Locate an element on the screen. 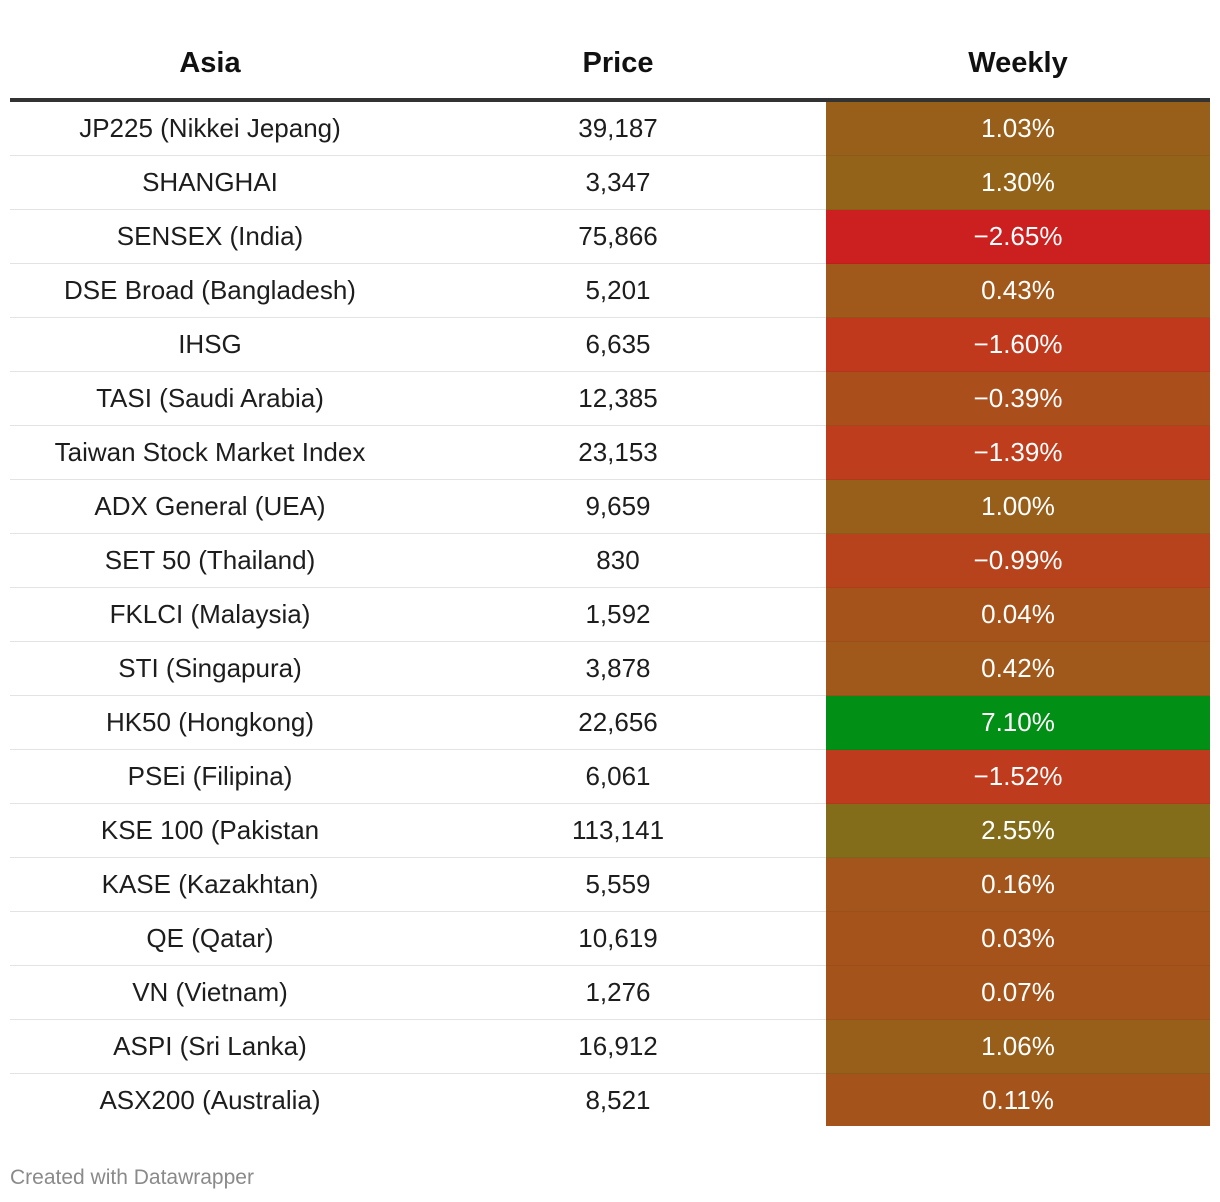  table-row: HK50 (Hongkong) 22,656 7.10% is located at coordinates (610, 722).